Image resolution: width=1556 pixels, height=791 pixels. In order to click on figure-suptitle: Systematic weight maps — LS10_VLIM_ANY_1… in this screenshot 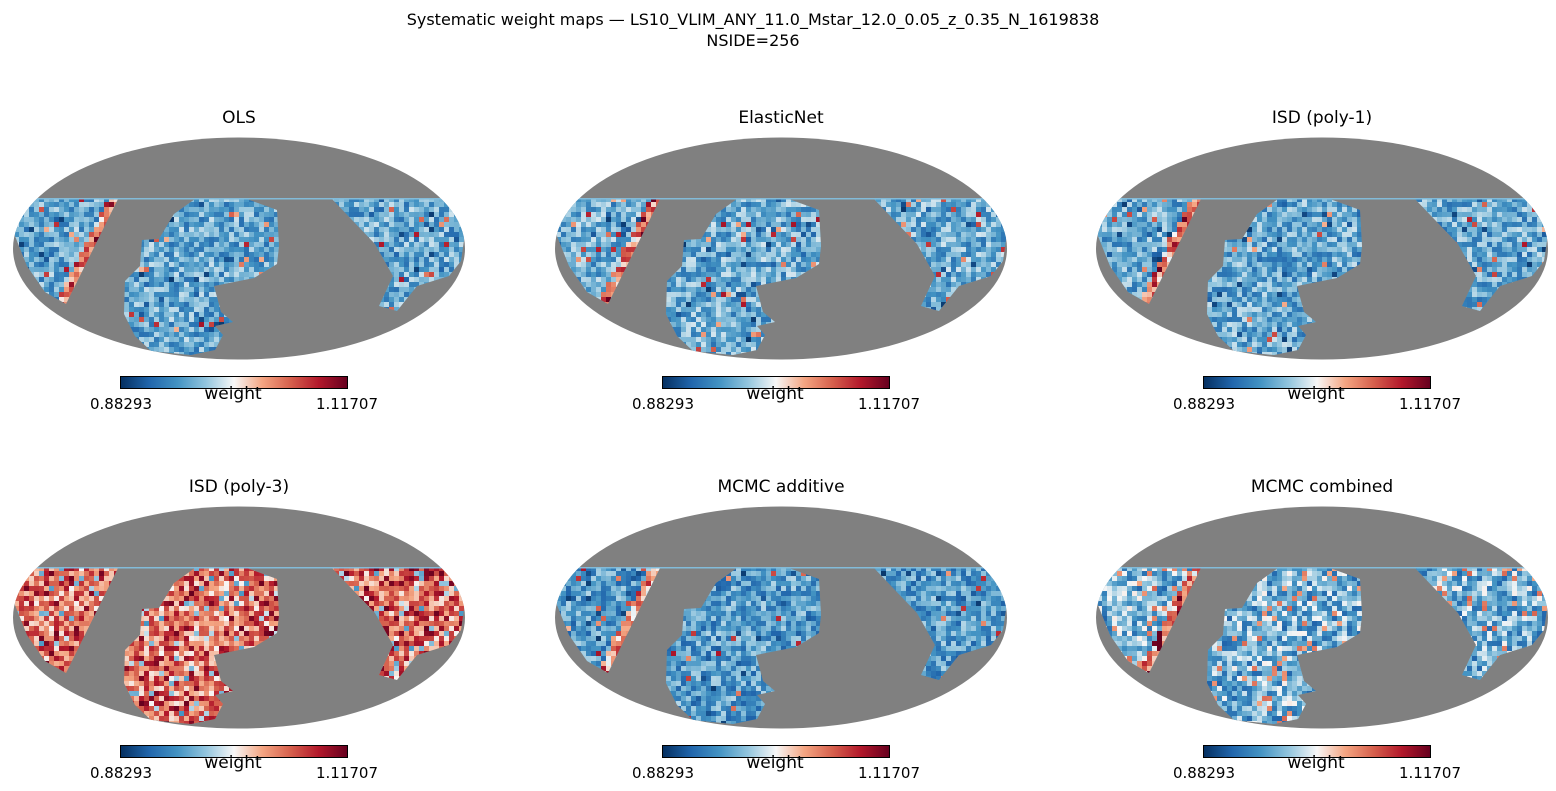, I will do `click(753, 30)`.